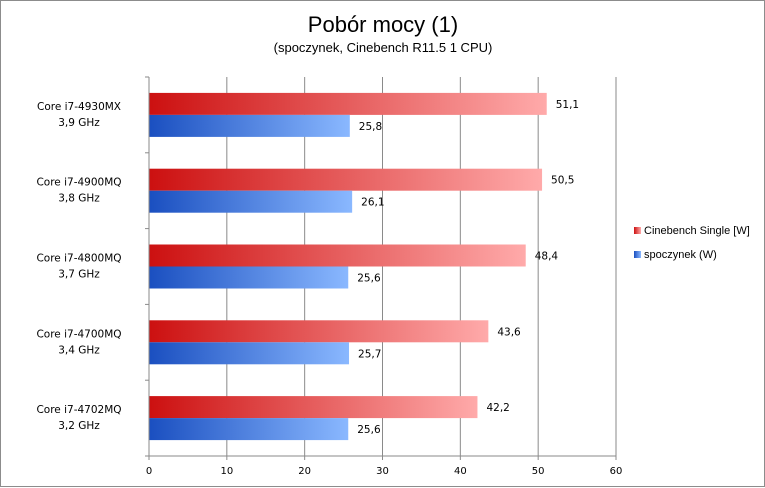 The height and width of the screenshot is (488, 765). What do you see at coordinates (78, 259) in the screenshot?
I see `category-label: Core i7-4800MQ` at bounding box center [78, 259].